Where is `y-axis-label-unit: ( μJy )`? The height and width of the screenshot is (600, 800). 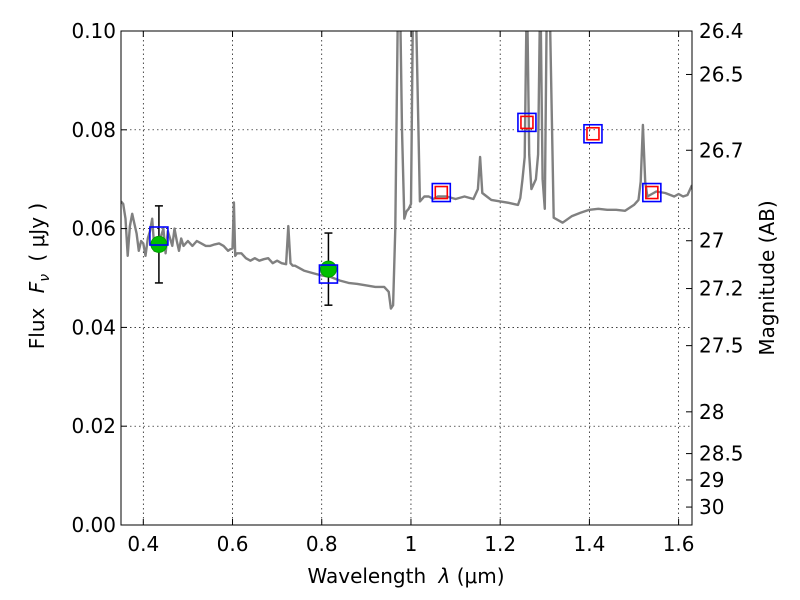 y-axis-label-unit: ( μJy ) is located at coordinates (37, 232).